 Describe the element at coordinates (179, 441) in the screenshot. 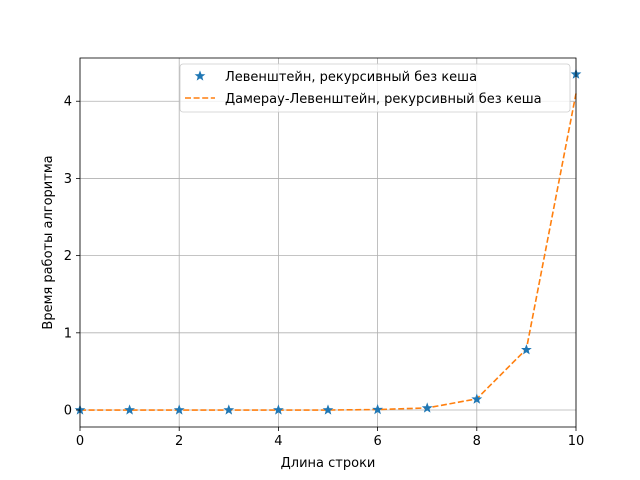

I see `x-tick-label: 2` at that location.